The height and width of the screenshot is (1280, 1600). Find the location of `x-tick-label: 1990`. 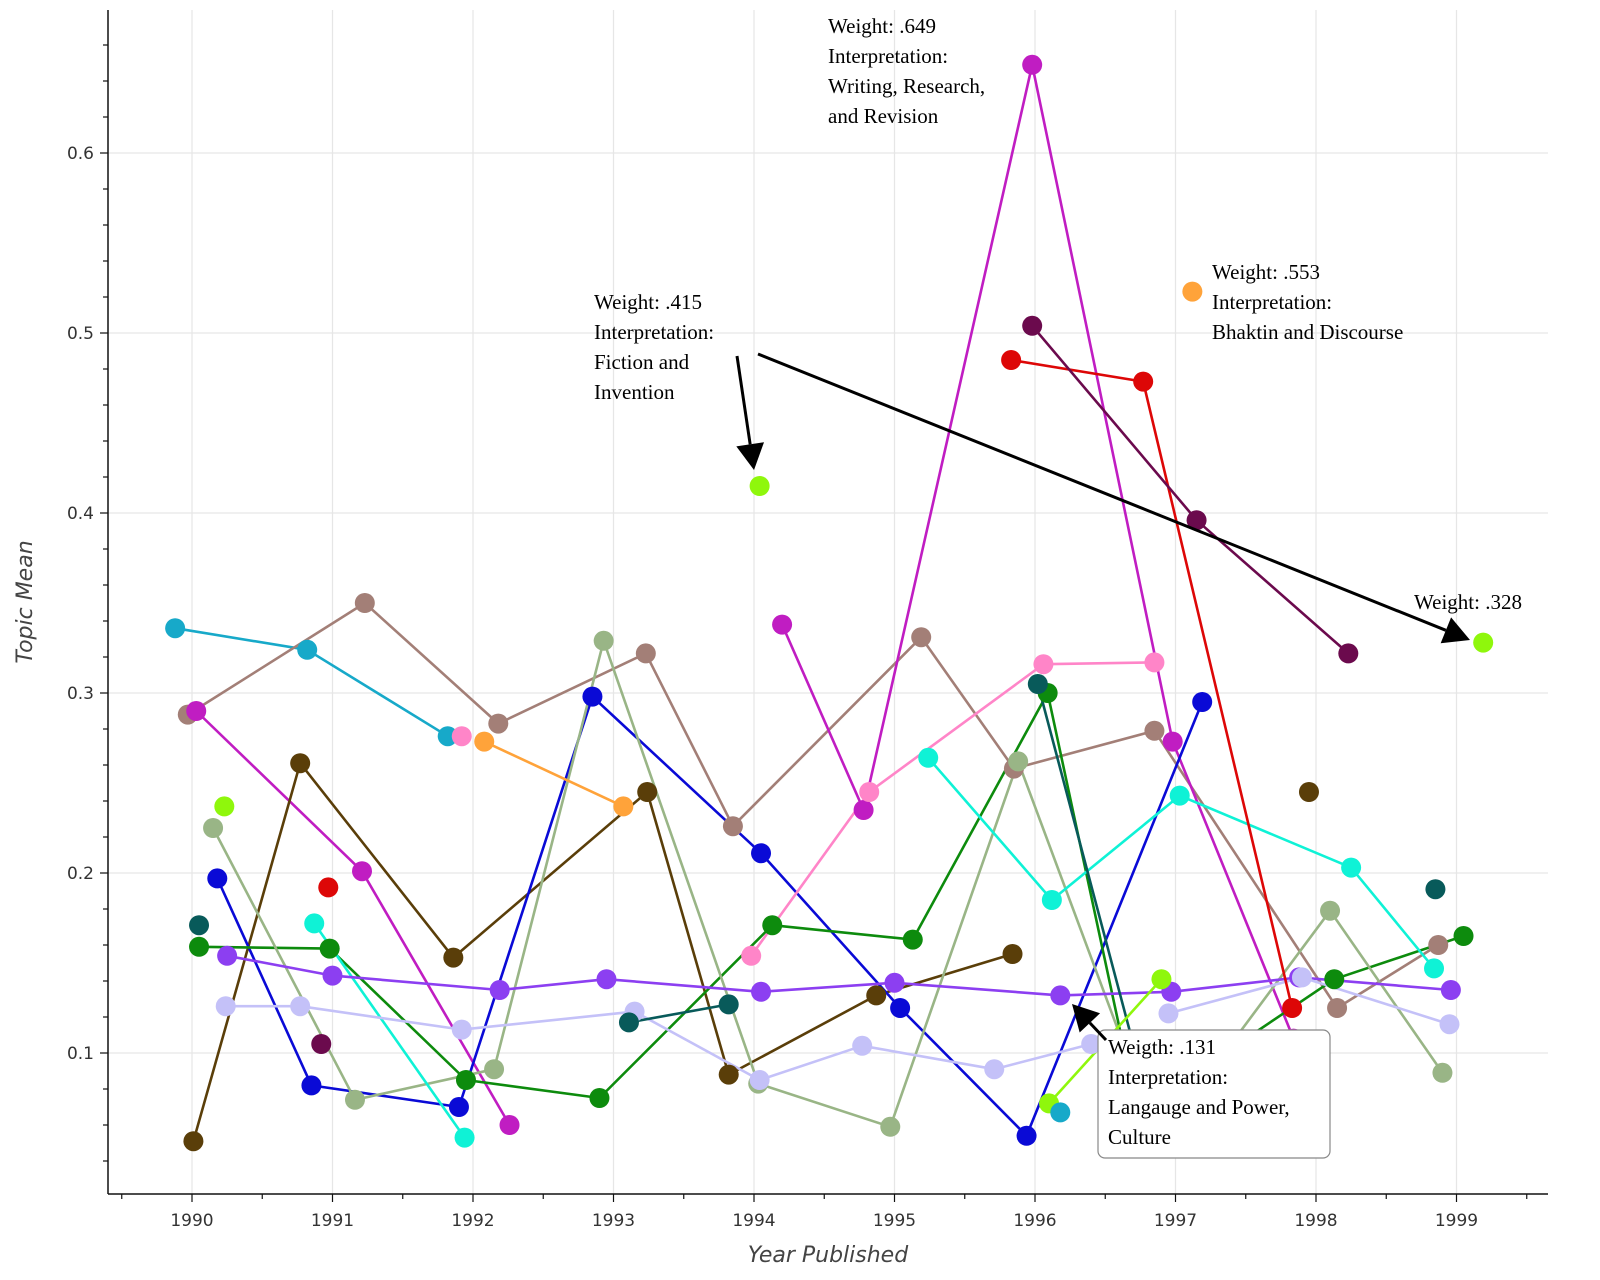

x-tick-label: 1990 is located at coordinates (191, 1221).